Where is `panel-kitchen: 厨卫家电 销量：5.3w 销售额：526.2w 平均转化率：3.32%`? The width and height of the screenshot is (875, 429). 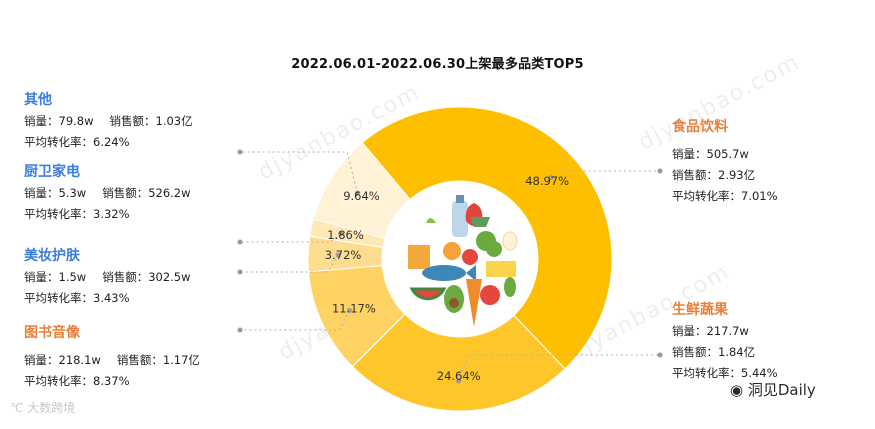 panel-kitchen: 厨卫家电 销量：5.3w 销售额：526.2w 平均转化率：3.32% is located at coordinates (107, 193).